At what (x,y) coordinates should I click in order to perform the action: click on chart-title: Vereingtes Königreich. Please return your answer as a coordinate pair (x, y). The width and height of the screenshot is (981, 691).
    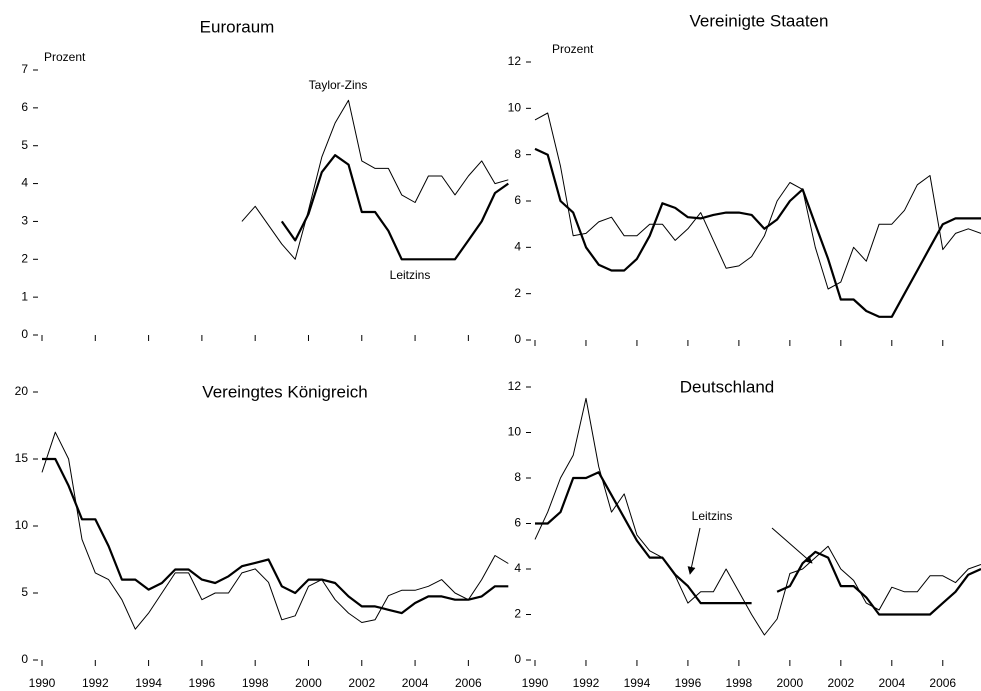
    Looking at the image, I should click on (284, 391).